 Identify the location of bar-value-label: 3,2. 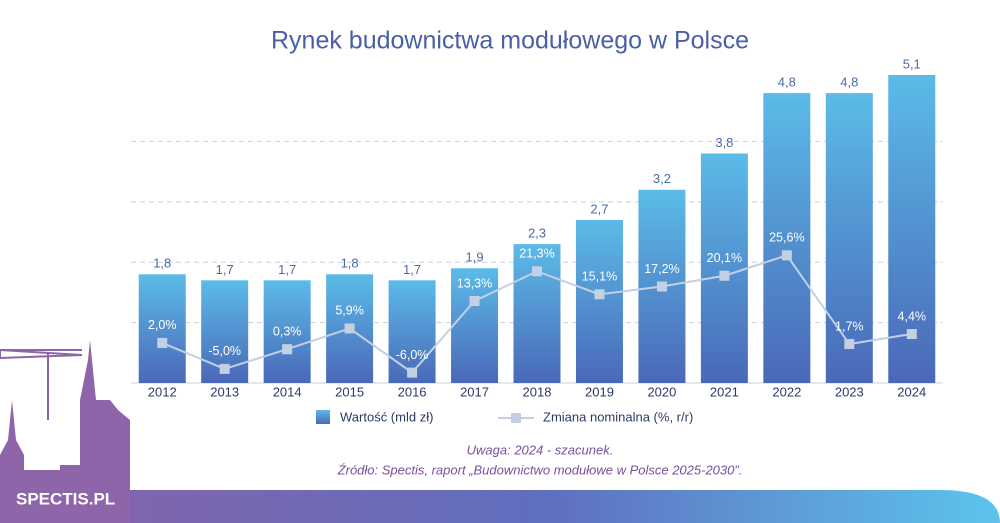
(662, 178).